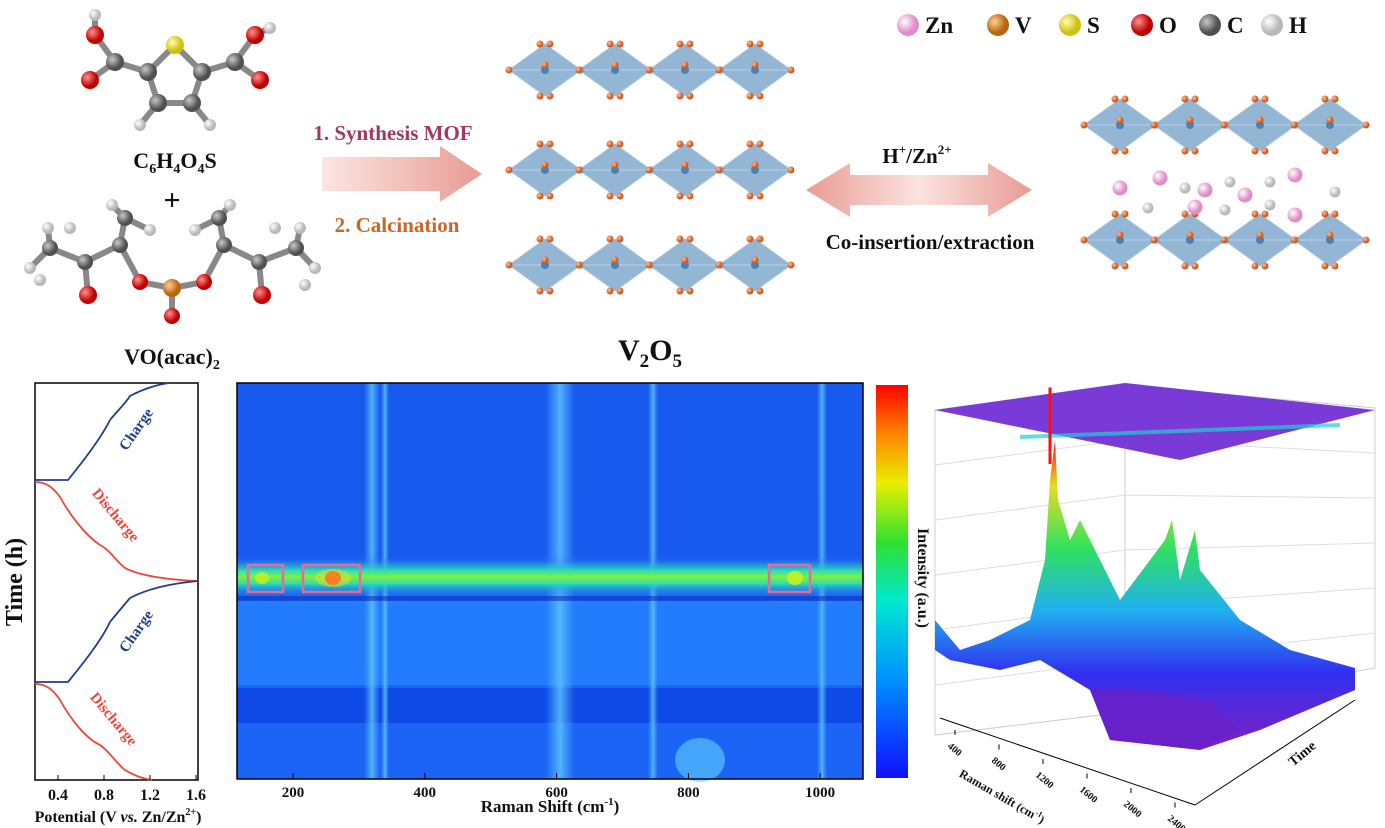  What do you see at coordinates (998, 764) in the screenshot?
I see `3d-x-tick-label: 800` at bounding box center [998, 764].